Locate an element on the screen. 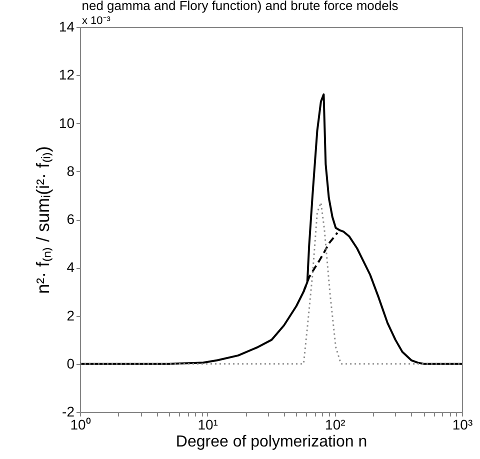  x-tick-label: 10⁰ is located at coordinates (80, 424).